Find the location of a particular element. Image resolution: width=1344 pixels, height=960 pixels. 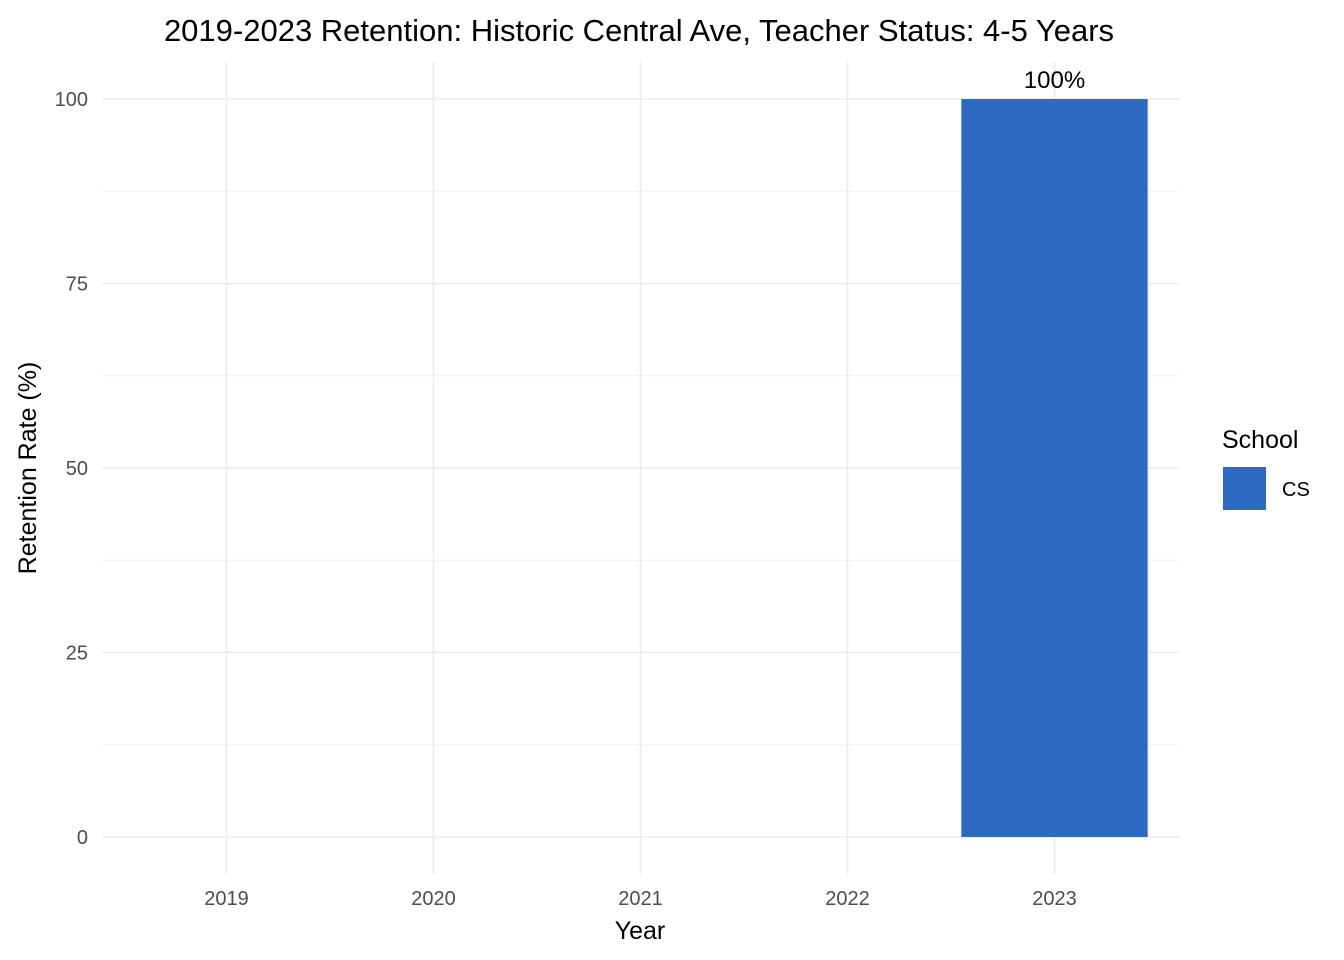

y-tick-label: 0 is located at coordinates (82, 838).